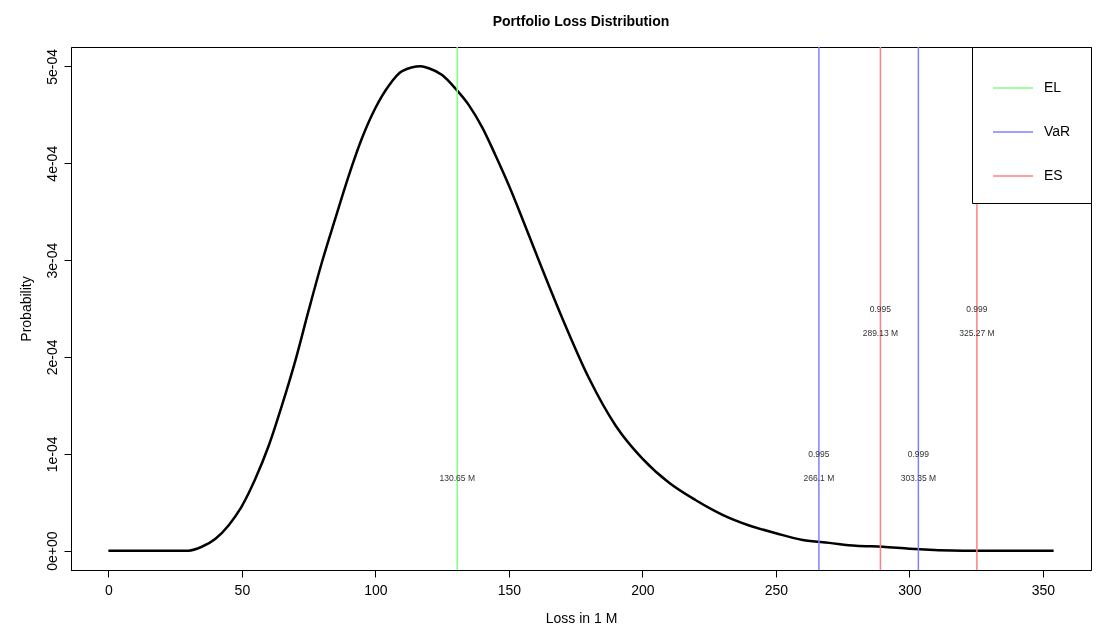 Image resolution: width=1107 pixels, height=630 pixels. Describe the element at coordinates (242, 589) in the screenshot. I see `x-tick-label: 50` at that location.